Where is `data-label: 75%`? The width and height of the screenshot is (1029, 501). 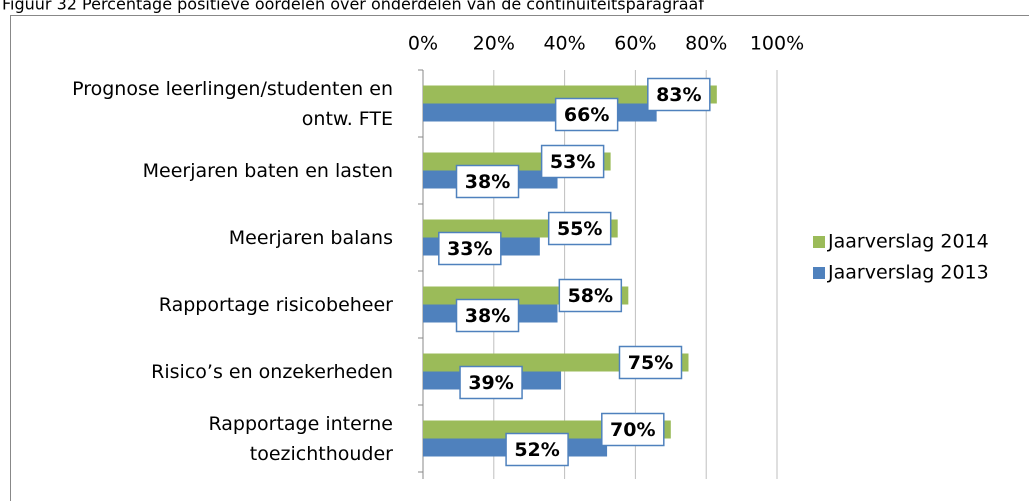
data-label: 75% is located at coordinates (650, 363).